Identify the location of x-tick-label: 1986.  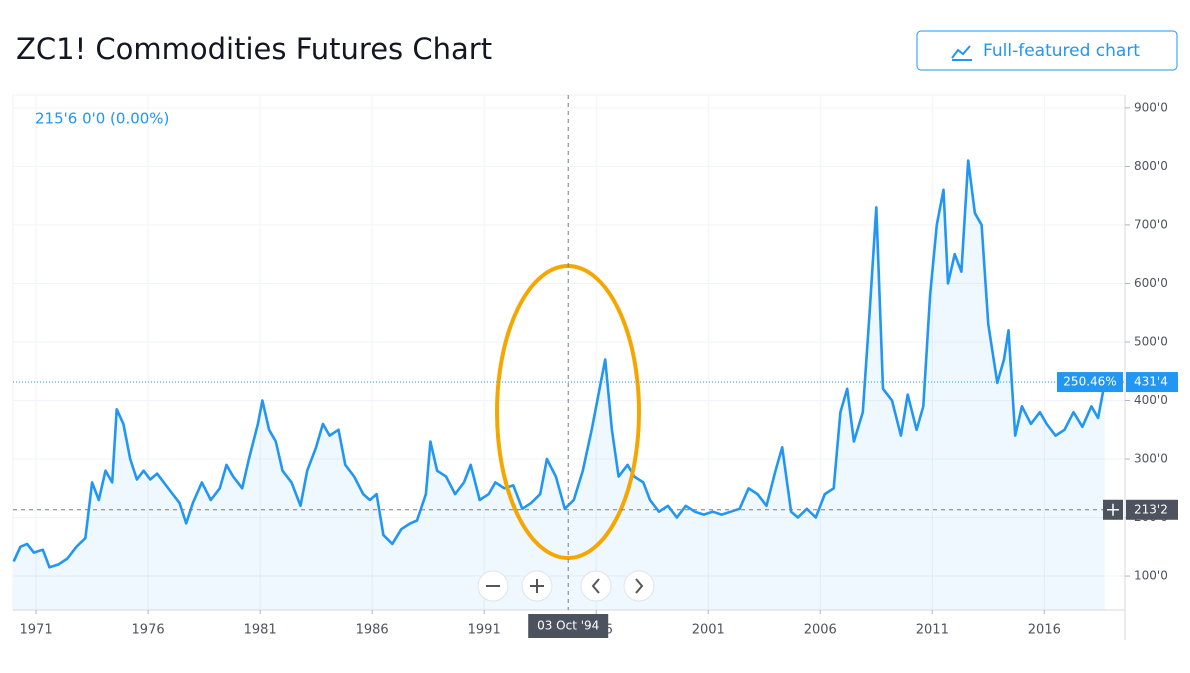
(372, 630).